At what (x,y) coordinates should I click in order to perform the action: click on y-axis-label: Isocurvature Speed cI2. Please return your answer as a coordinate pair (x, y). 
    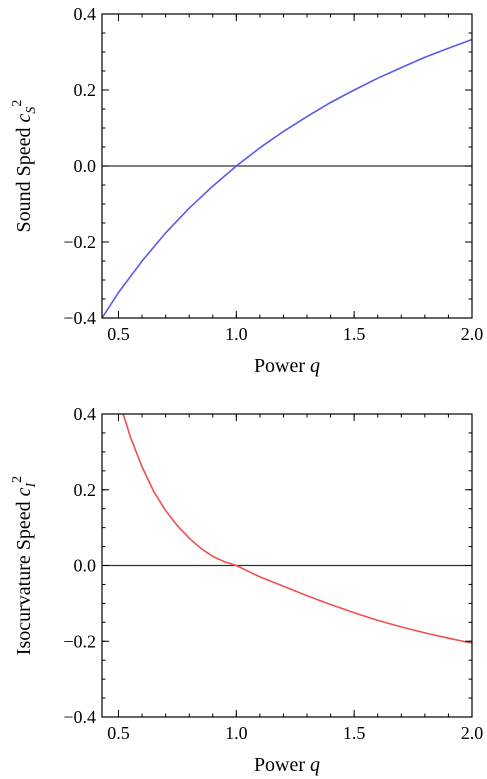
    Looking at the image, I should click on (24, 565).